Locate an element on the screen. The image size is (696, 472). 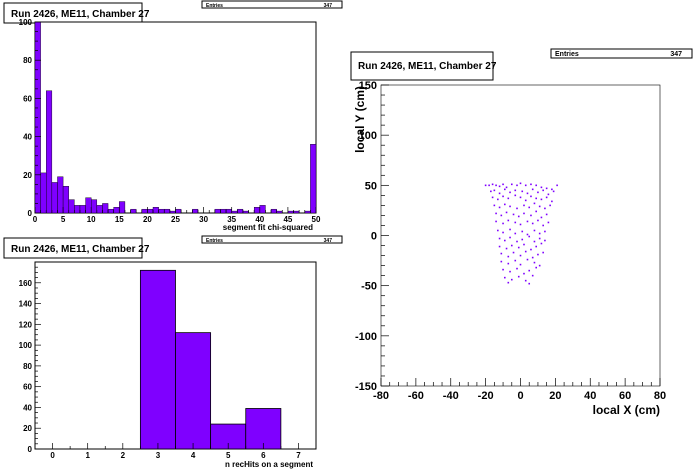
localxy-ytick-label: 0 is located at coordinates (374, 237).